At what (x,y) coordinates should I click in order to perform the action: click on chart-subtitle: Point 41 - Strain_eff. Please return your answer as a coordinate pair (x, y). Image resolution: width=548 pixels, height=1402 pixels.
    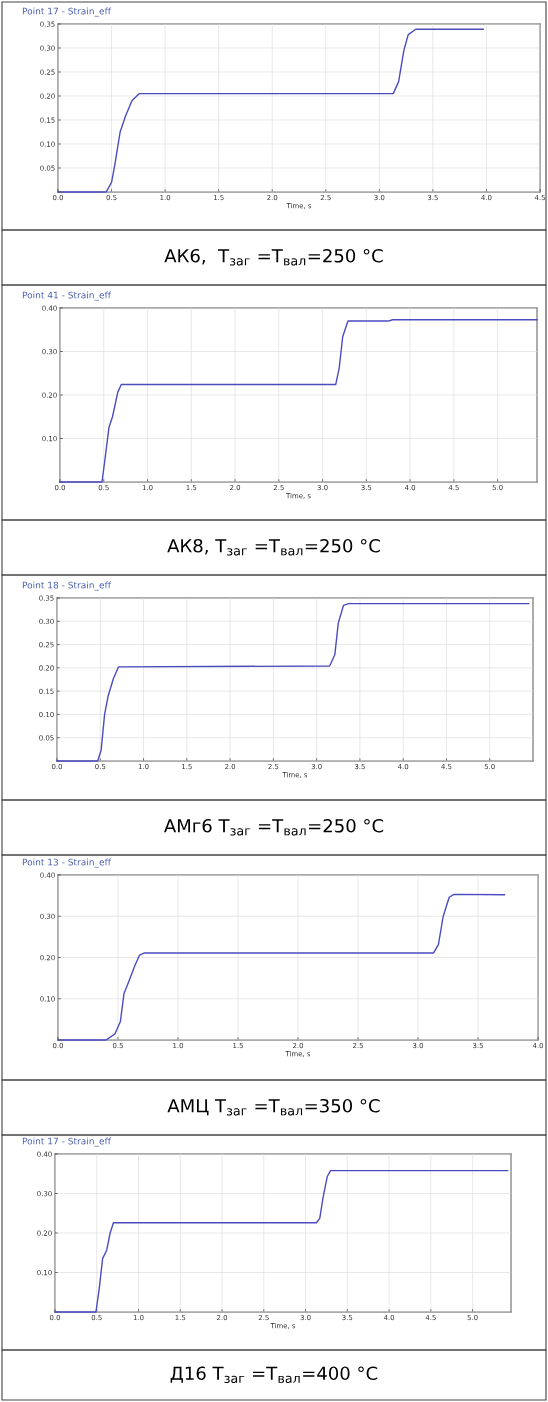
    Looking at the image, I should click on (67, 296).